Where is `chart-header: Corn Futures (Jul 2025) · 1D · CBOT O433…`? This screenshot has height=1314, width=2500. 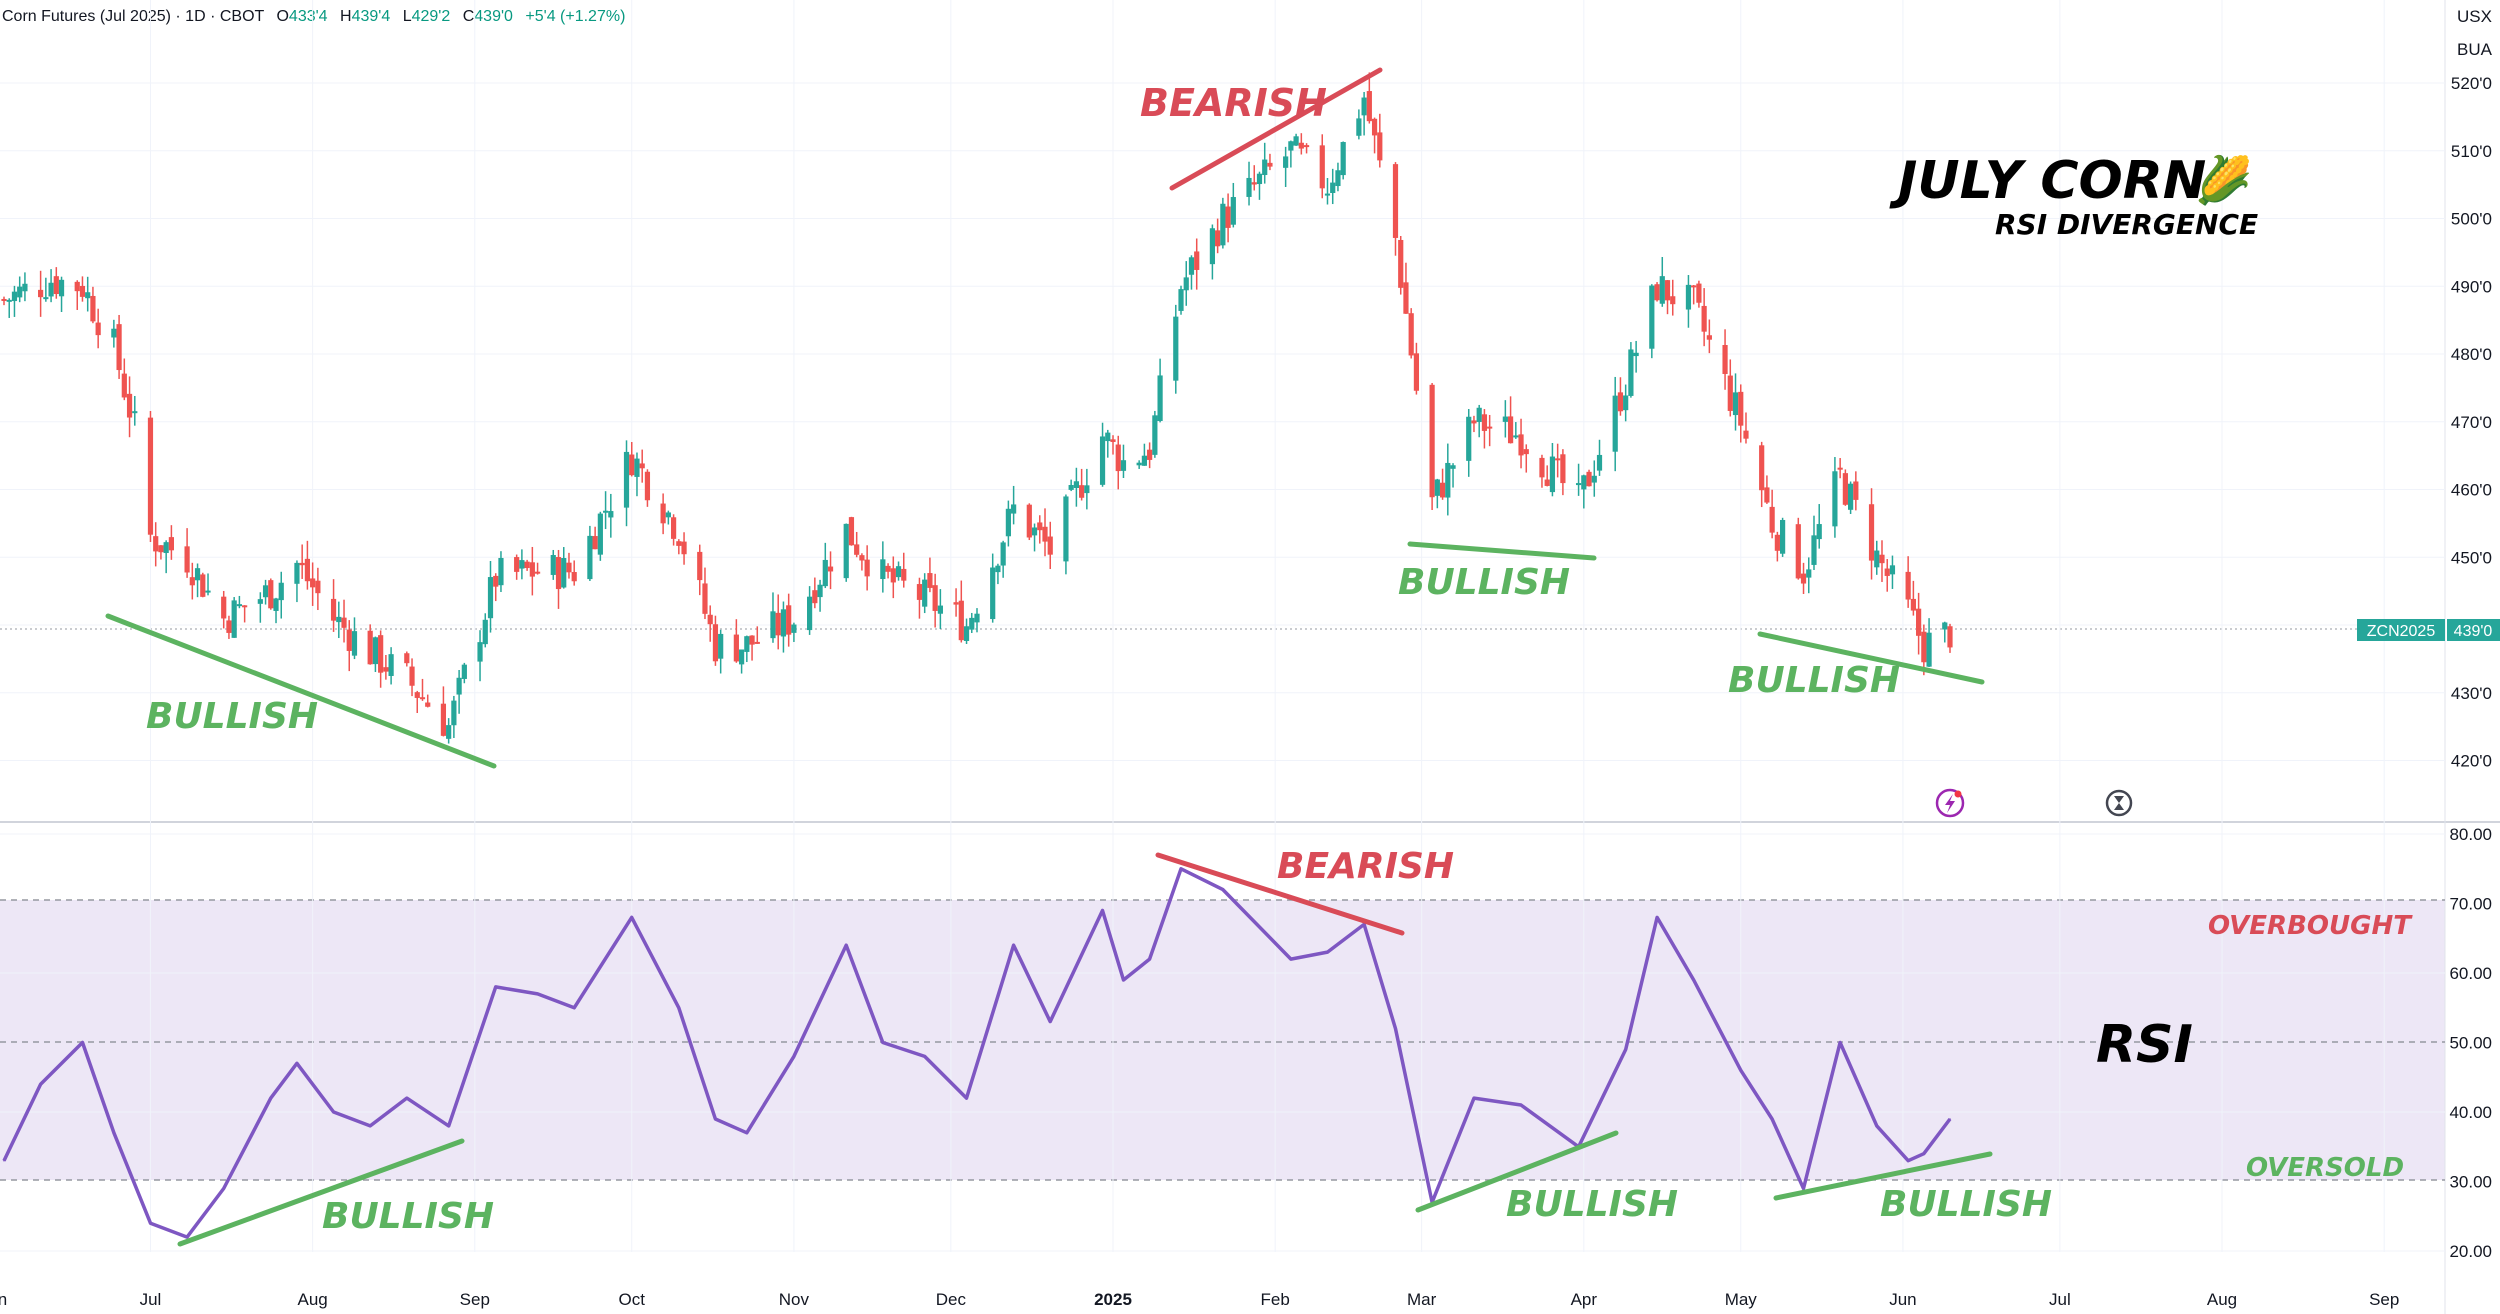 chart-header: Corn Futures (Jul 2025) · 1D · CBOT O433… is located at coordinates (313, 17).